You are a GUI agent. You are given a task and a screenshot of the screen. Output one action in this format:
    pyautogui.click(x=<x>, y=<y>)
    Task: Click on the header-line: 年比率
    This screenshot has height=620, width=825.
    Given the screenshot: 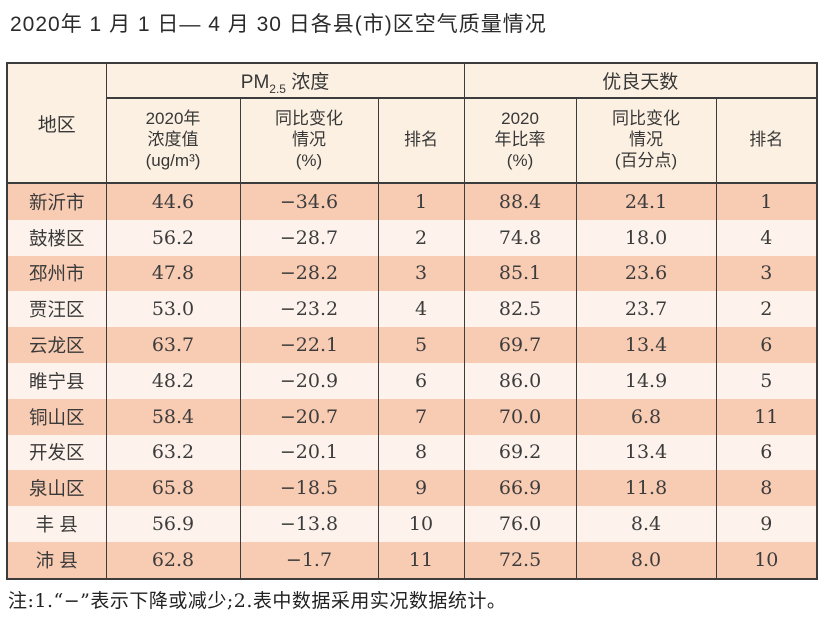 What is the action you would take?
    pyautogui.click(x=520, y=140)
    